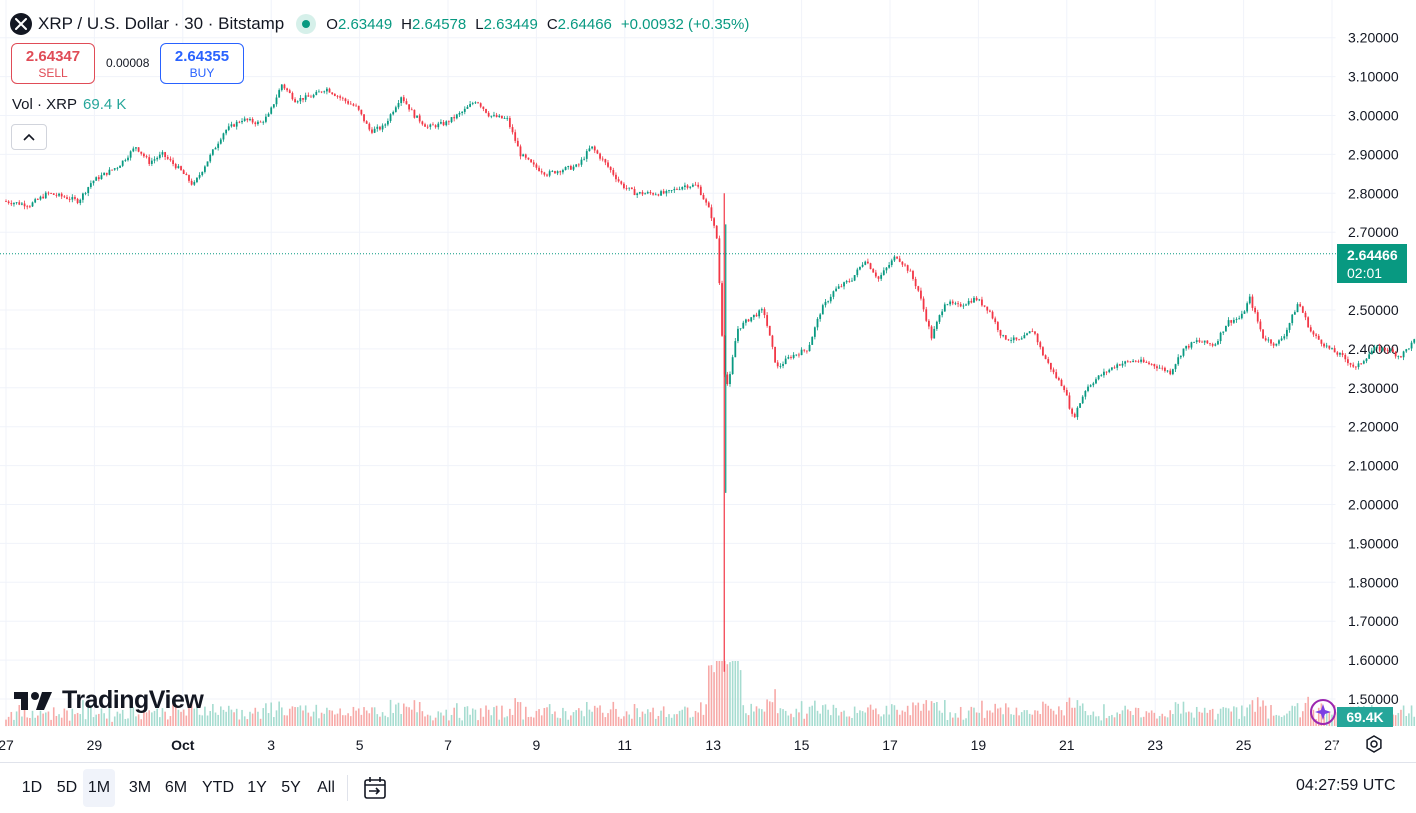  I want to click on x-tick-label: 11, so click(625, 745).